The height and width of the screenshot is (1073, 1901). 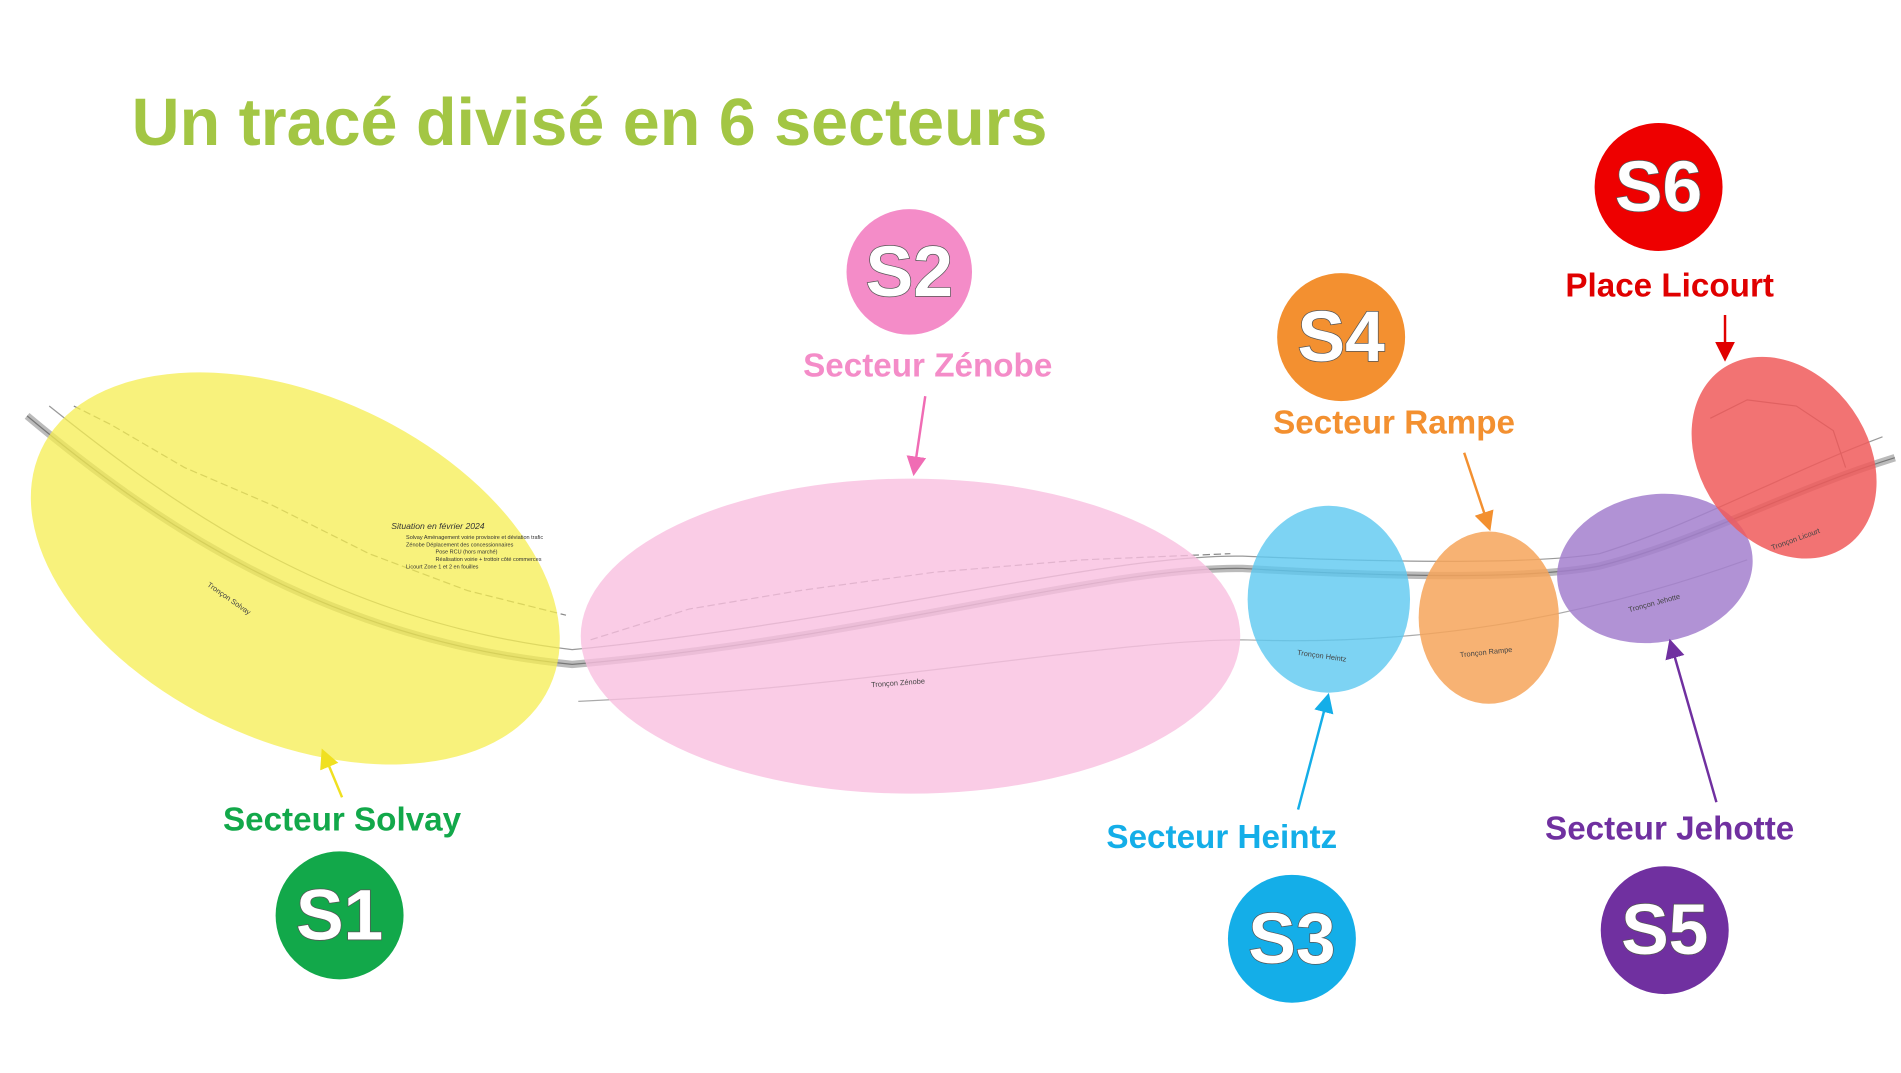 What do you see at coordinates (442, 567) in the screenshot?
I see `legend-row: Licourt Zone 1 et 2 en fouilles` at bounding box center [442, 567].